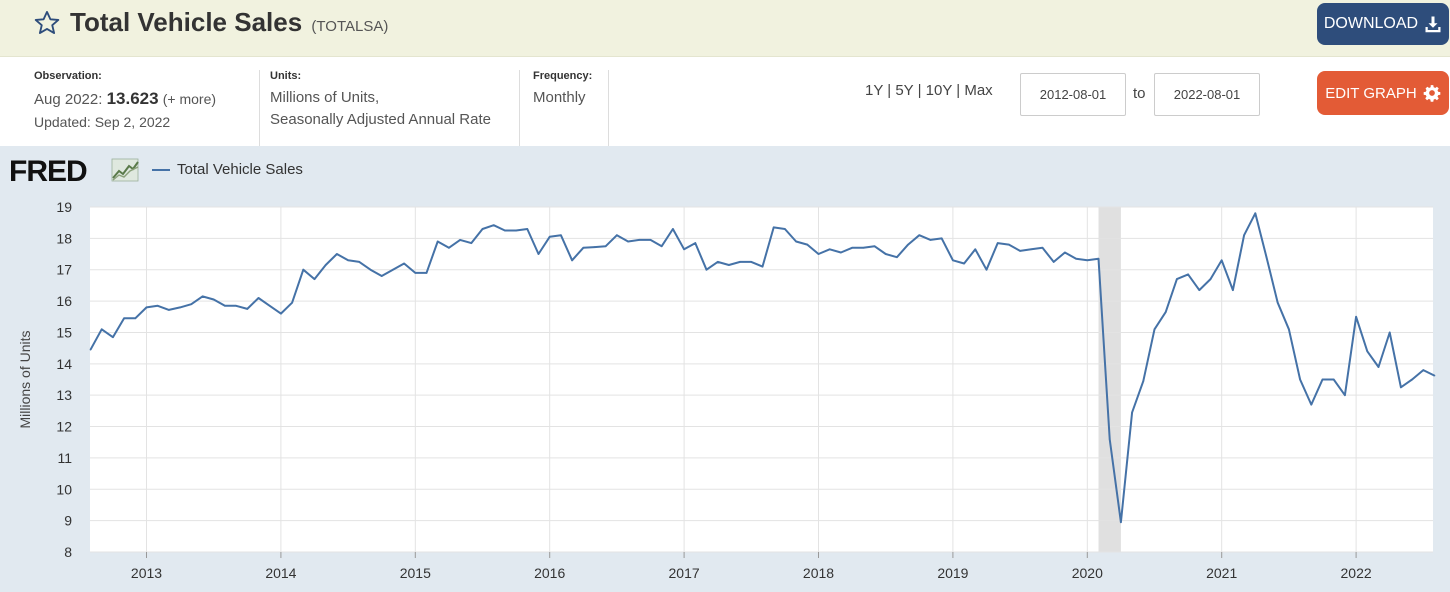 The width and height of the screenshot is (1450, 592). I want to click on y-tick-label: 15, so click(64, 332).